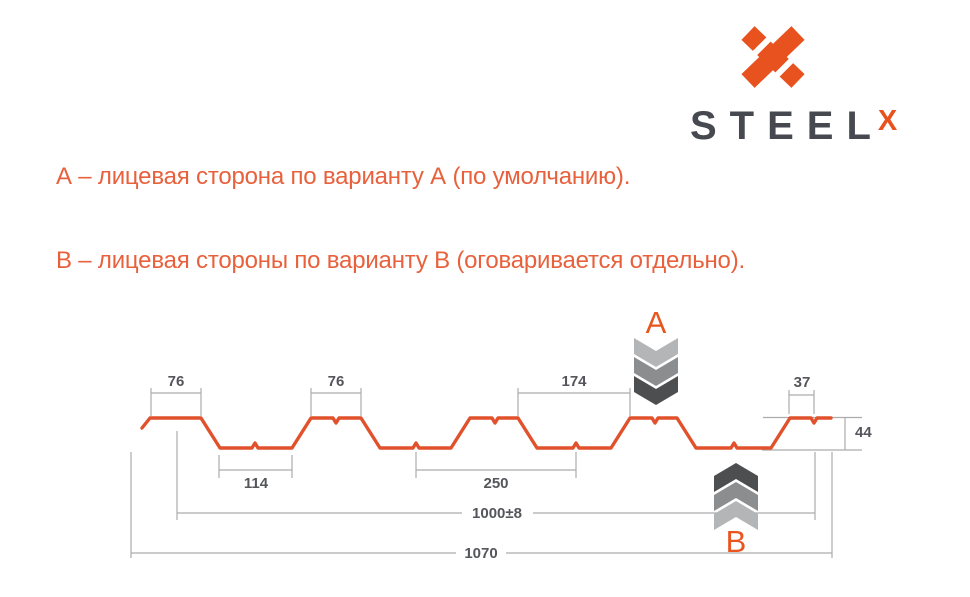 The width and height of the screenshot is (970, 597). I want to click on dim-overall-width-lines, so click(481, 505).